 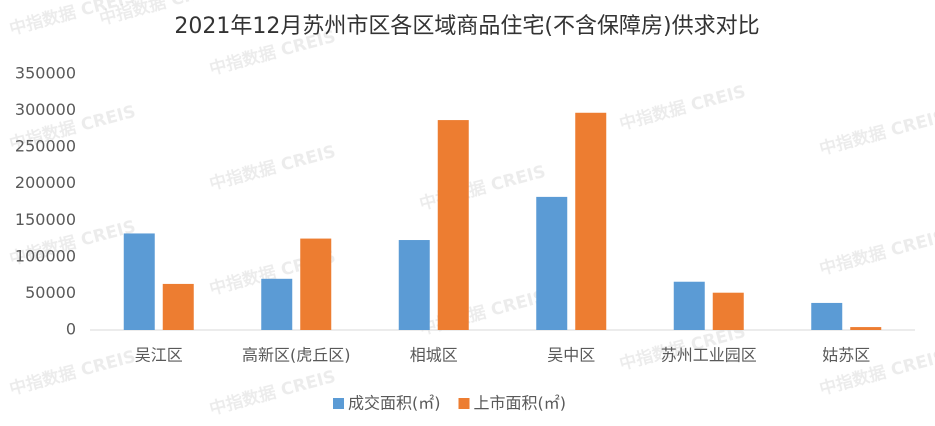 I want to click on y-tick-label: 0, so click(x=71, y=329).